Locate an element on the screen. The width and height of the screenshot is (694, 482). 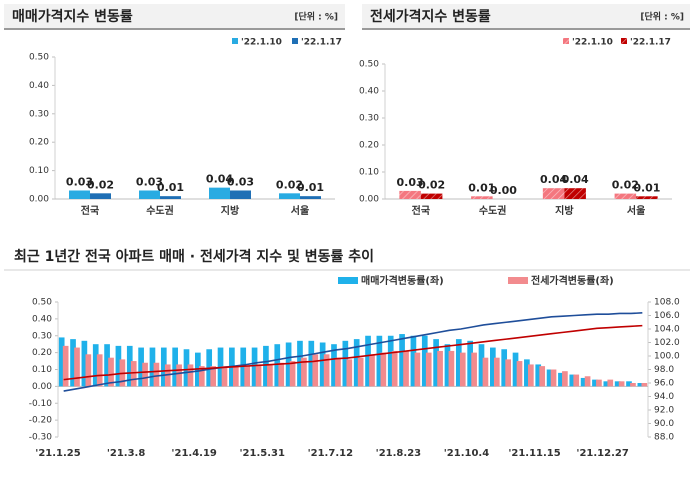
y2-tick-label: 94.0 is located at coordinates (664, 397).